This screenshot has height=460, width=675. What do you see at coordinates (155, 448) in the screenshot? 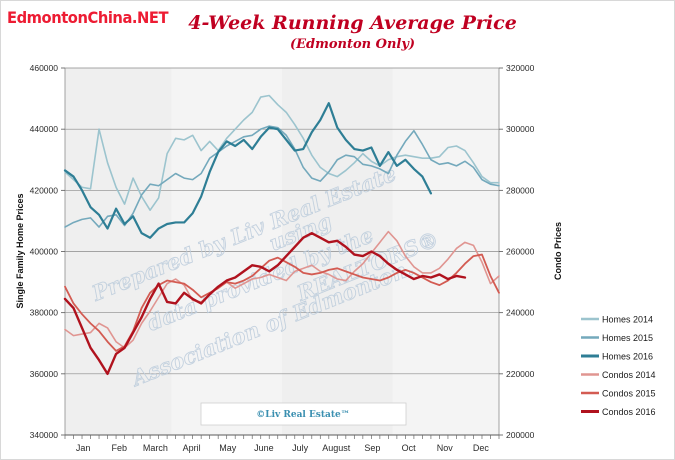
I see `x-axis-month-label: March` at bounding box center [155, 448].